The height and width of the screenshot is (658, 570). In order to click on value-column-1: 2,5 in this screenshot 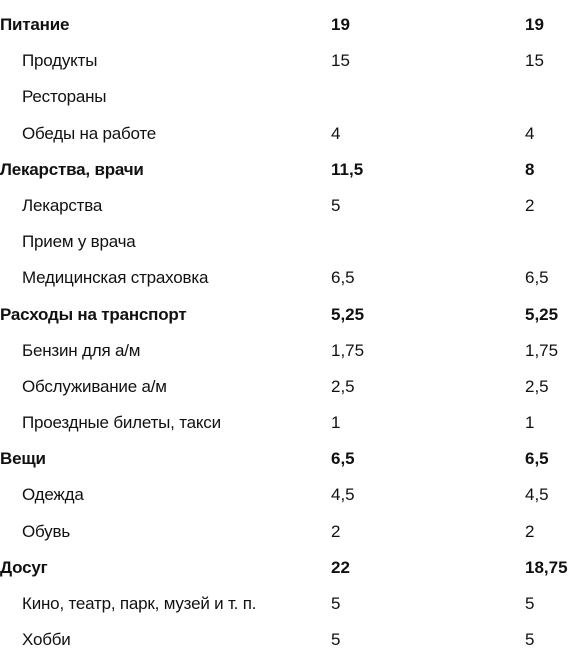, I will do `click(343, 386)`.